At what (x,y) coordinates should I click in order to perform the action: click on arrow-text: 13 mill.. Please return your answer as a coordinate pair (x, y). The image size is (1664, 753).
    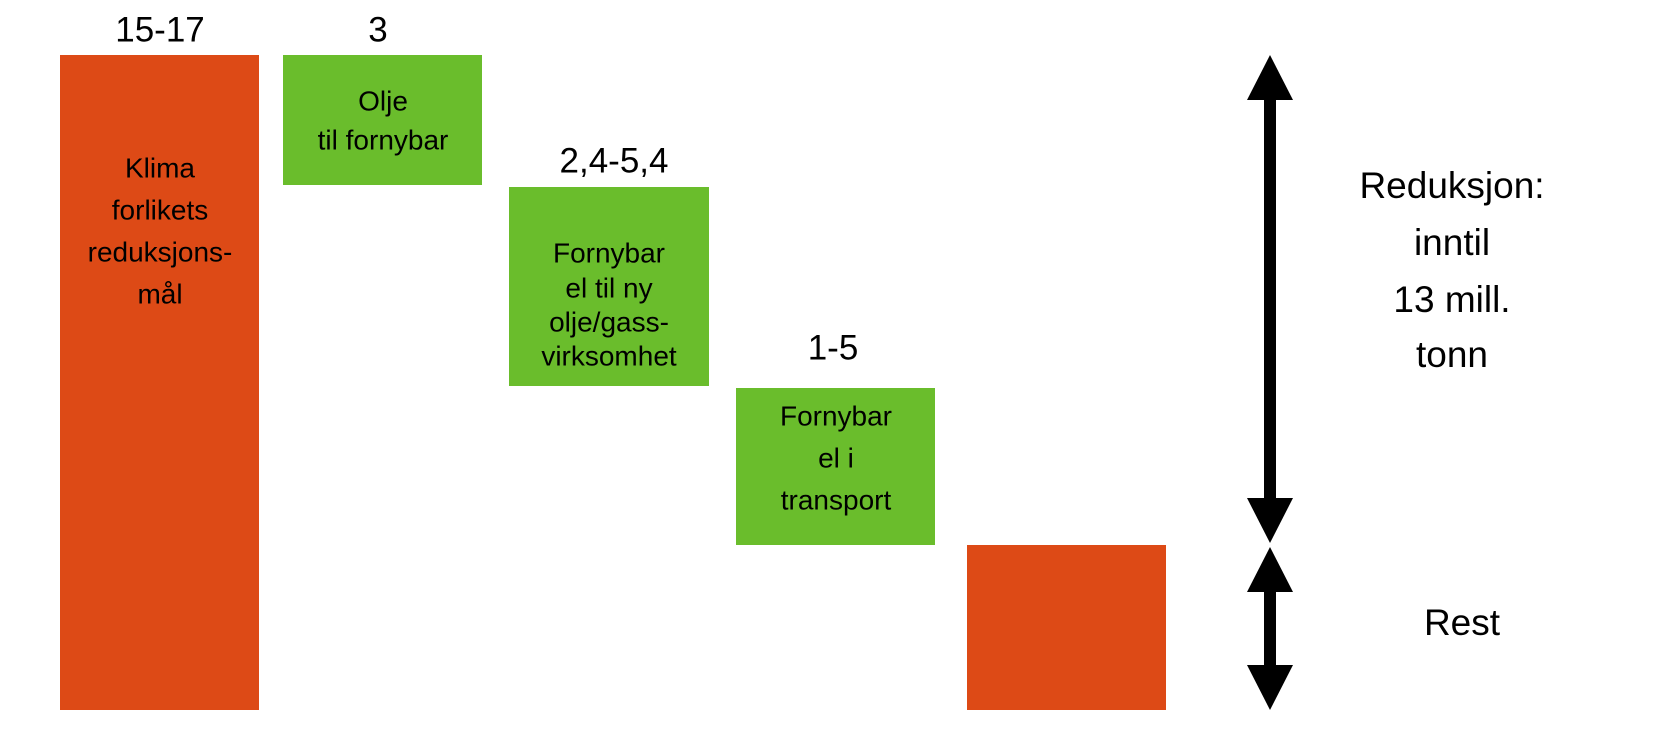
    Looking at the image, I should click on (1451, 299).